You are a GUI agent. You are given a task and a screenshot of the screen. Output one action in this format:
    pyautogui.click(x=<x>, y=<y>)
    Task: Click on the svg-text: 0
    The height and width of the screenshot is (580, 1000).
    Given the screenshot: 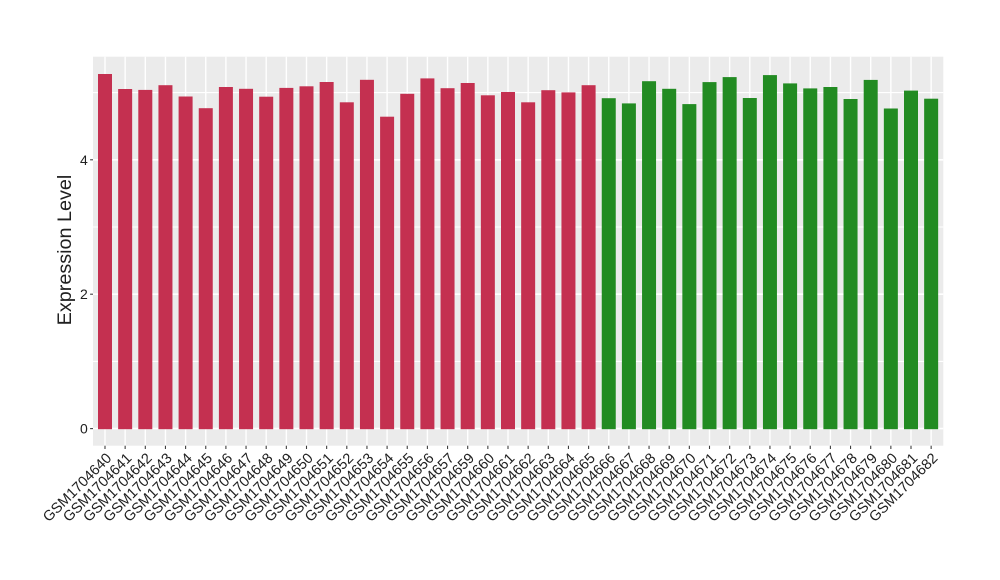 What is the action you would take?
    pyautogui.click(x=84, y=429)
    